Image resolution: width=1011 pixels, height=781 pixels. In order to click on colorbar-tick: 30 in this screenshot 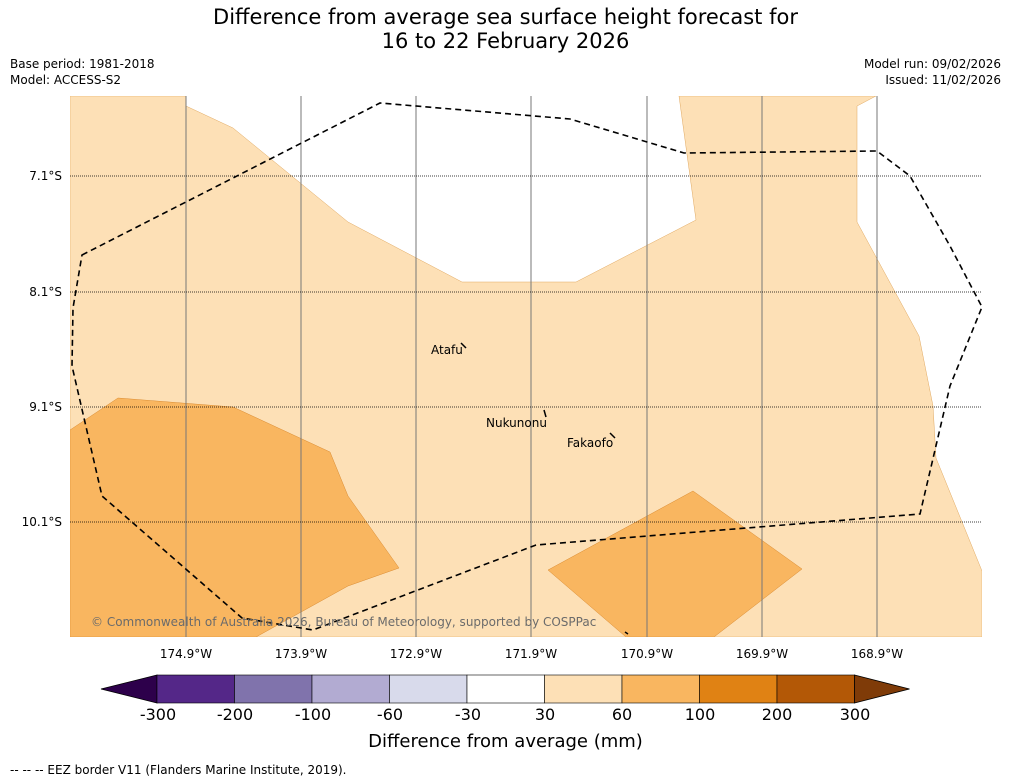, I will do `click(545, 714)`.